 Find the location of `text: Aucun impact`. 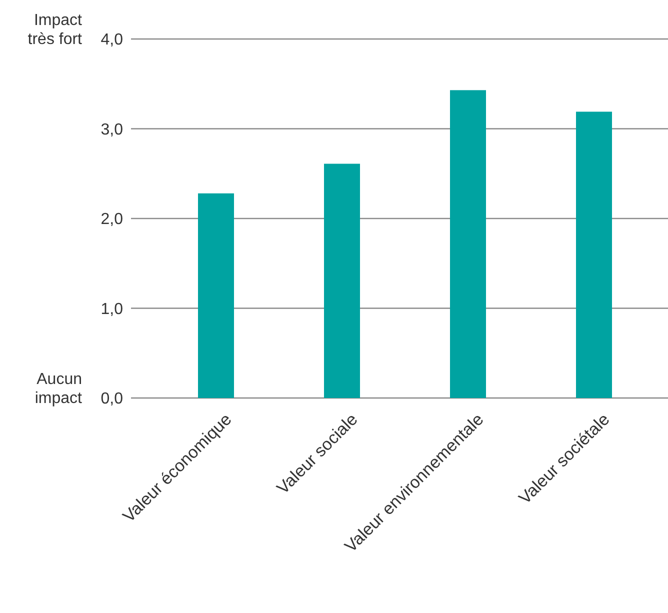

text: Aucun impact is located at coordinates (58, 389).